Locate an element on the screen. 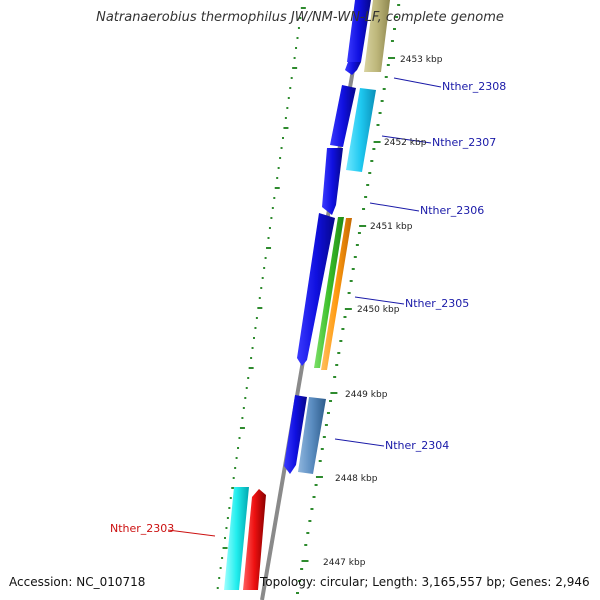 Image resolution: width=600 pixels, height=600 pixels. gene-label: Nther_2305 is located at coordinates (437, 303).